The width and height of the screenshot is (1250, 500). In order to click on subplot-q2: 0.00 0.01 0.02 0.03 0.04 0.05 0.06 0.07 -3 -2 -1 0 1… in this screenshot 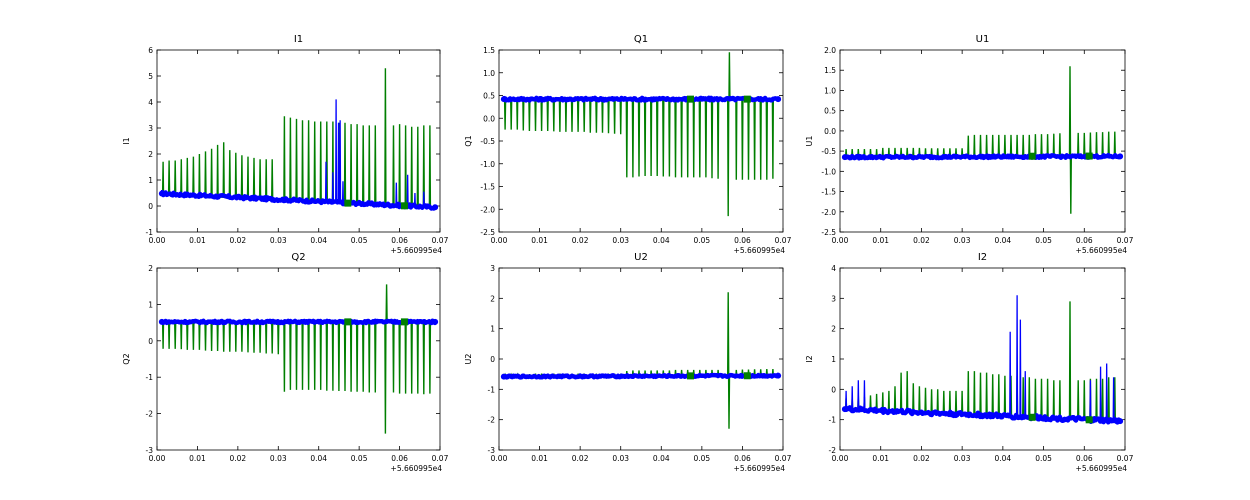, I will do `click(285, 362)`.